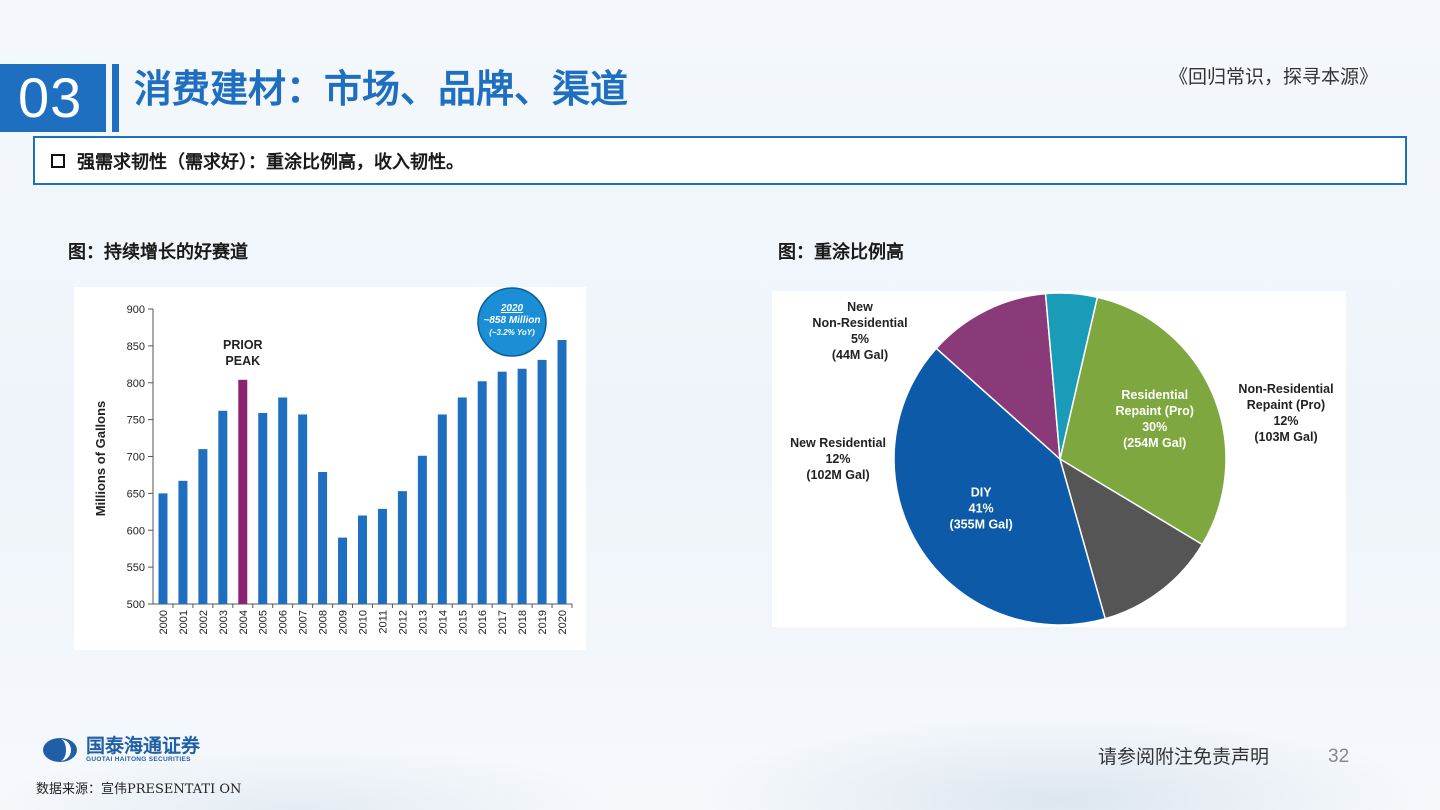 Image resolution: width=1440 pixels, height=810 pixels. I want to click on y-tick-label: 800, so click(136, 384).